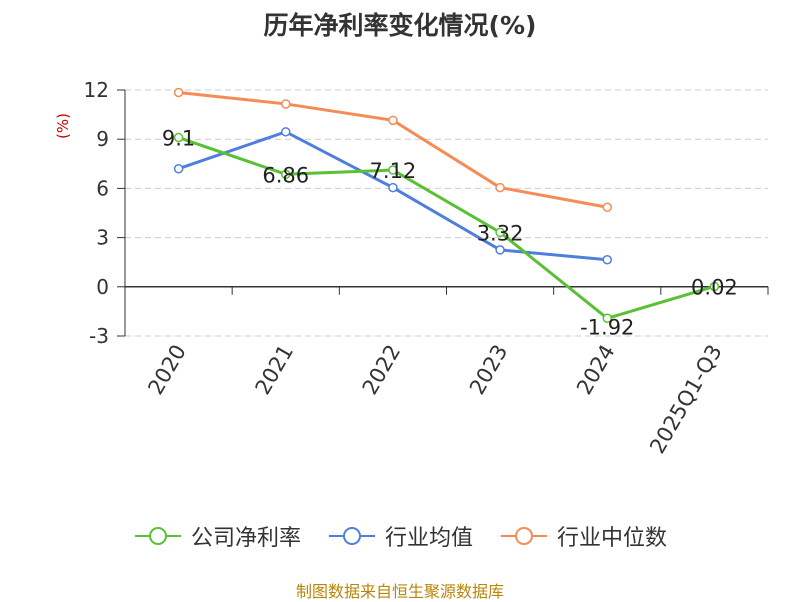  Describe the element at coordinates (102, 139) in the screenshot. I see `y-tick-label-9: 9` at that location.